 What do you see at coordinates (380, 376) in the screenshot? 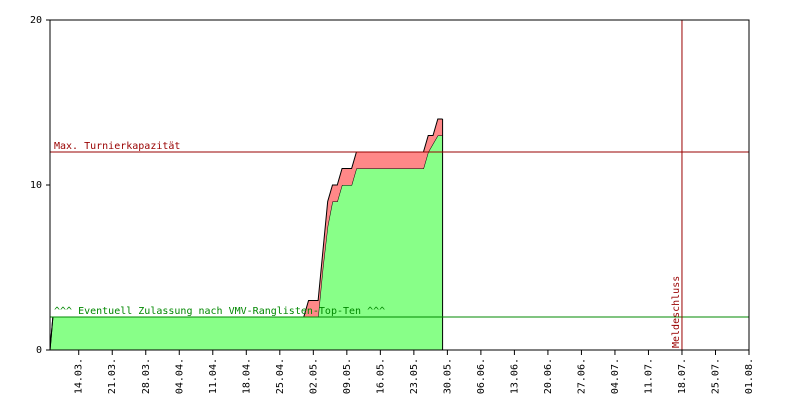
I see `x-tick-label: 16.05.` at bounding box center [380, 376].